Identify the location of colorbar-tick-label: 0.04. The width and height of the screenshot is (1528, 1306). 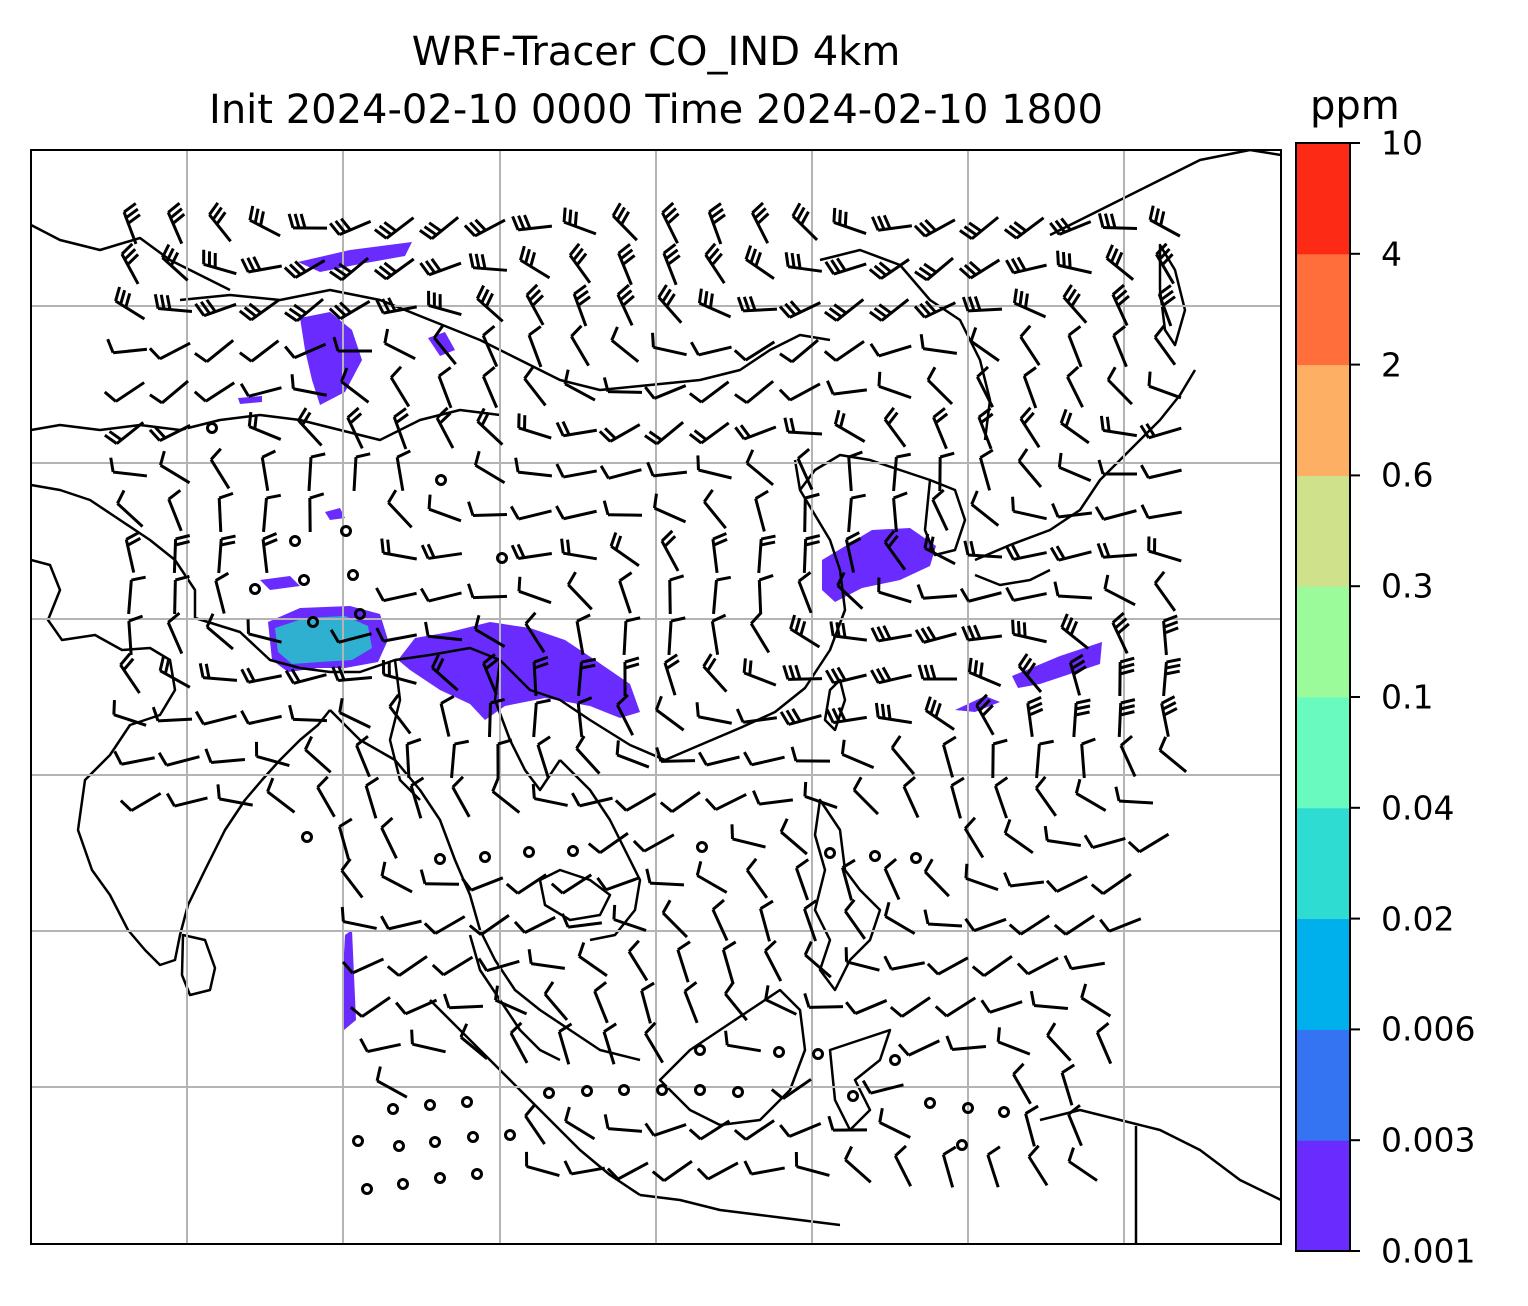
(1418, 808).